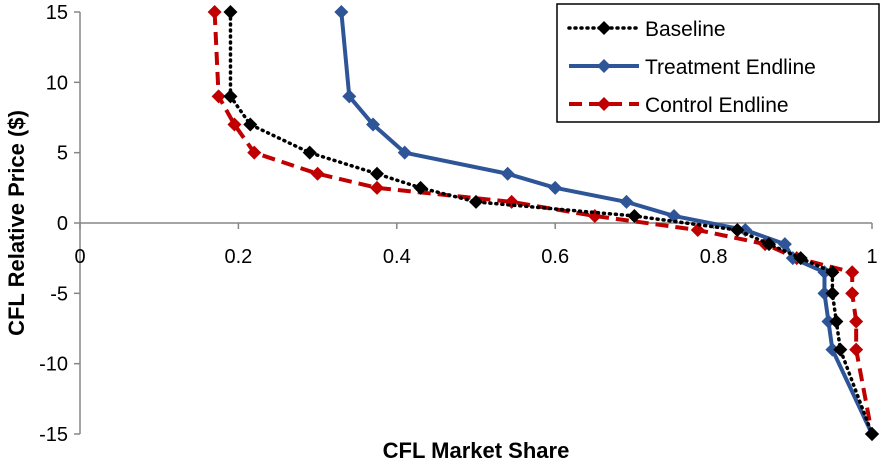  I want to click on legend-label: Treatment Endline, so click(730, 67).